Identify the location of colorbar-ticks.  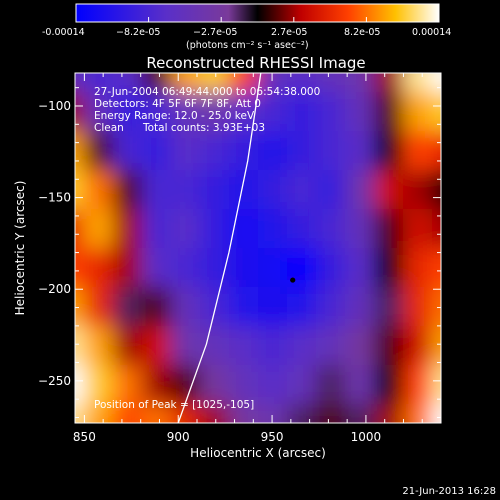
(257, 19).